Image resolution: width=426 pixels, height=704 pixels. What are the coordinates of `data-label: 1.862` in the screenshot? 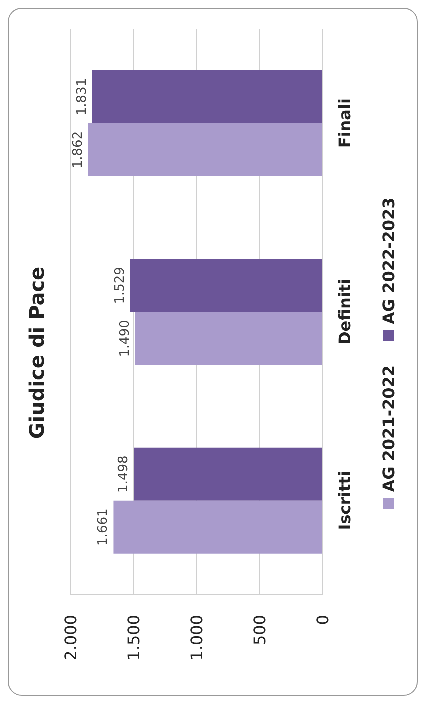 It's located at (78, 150).